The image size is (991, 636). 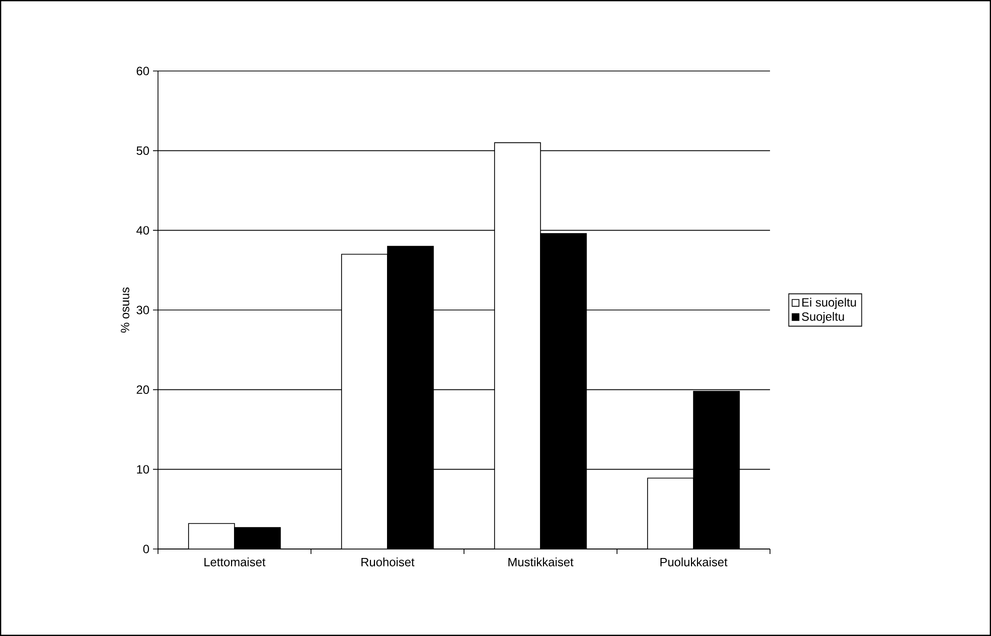 What do you see at coordinates (146, 549) in the screenshot?
I see `y-tick-label: 0` at bounding box center [146, 549].